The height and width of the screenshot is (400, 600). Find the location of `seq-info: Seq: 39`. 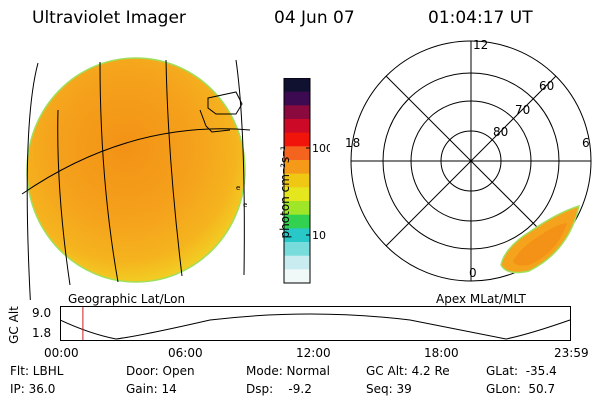

seq-info: Seq: 39 is located at coordinates (389, 389).